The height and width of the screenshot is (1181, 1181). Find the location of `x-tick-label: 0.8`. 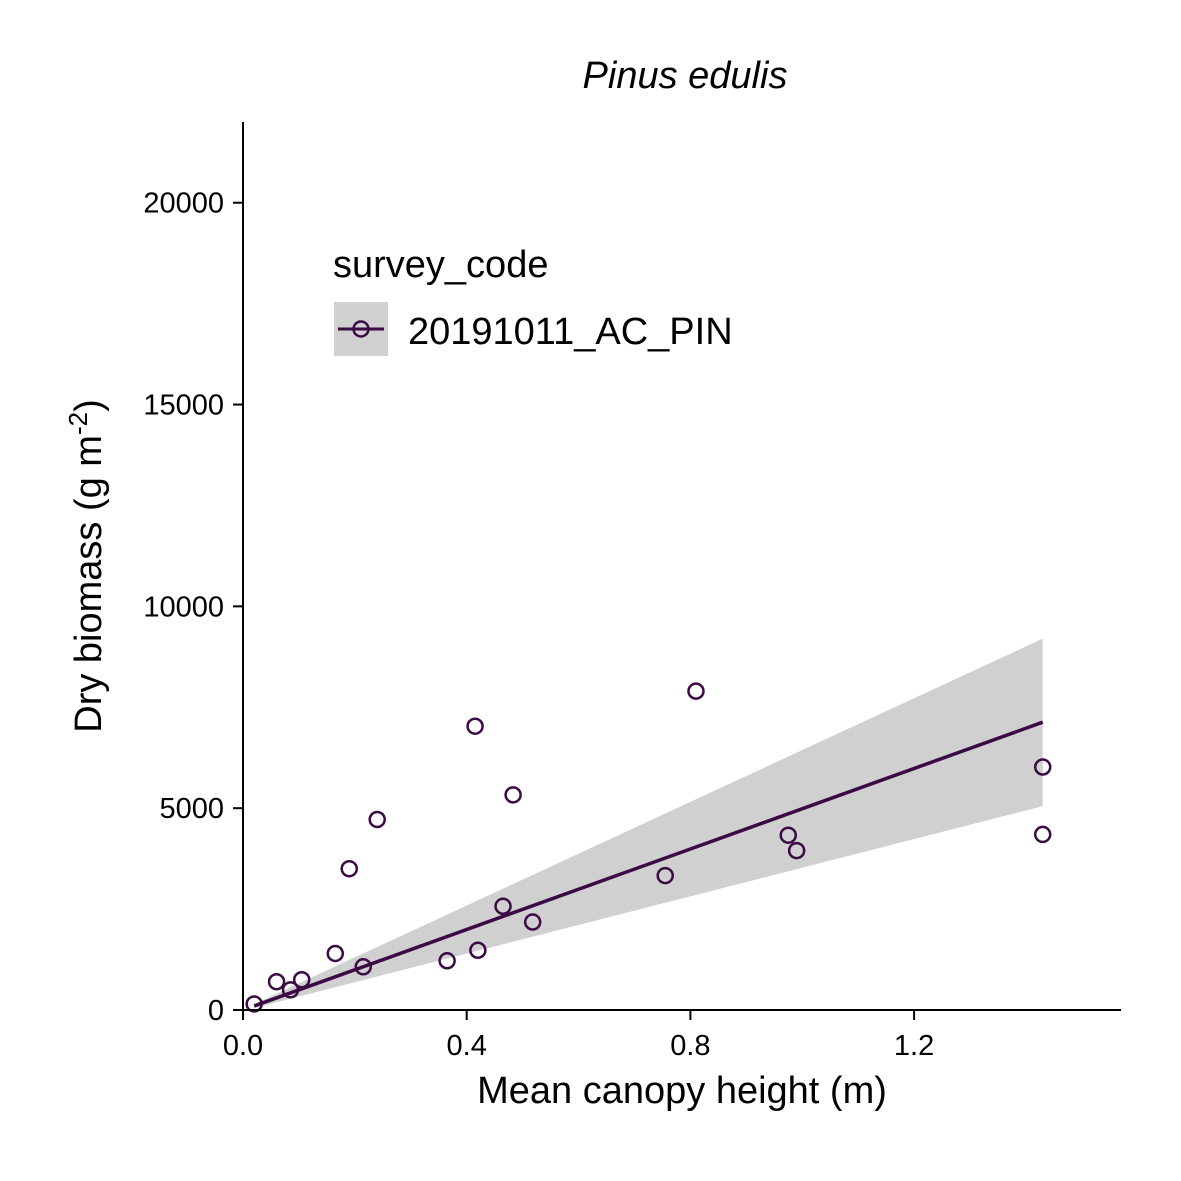

x-tick-label: 0.8 is located at coordinates (690, 1046).